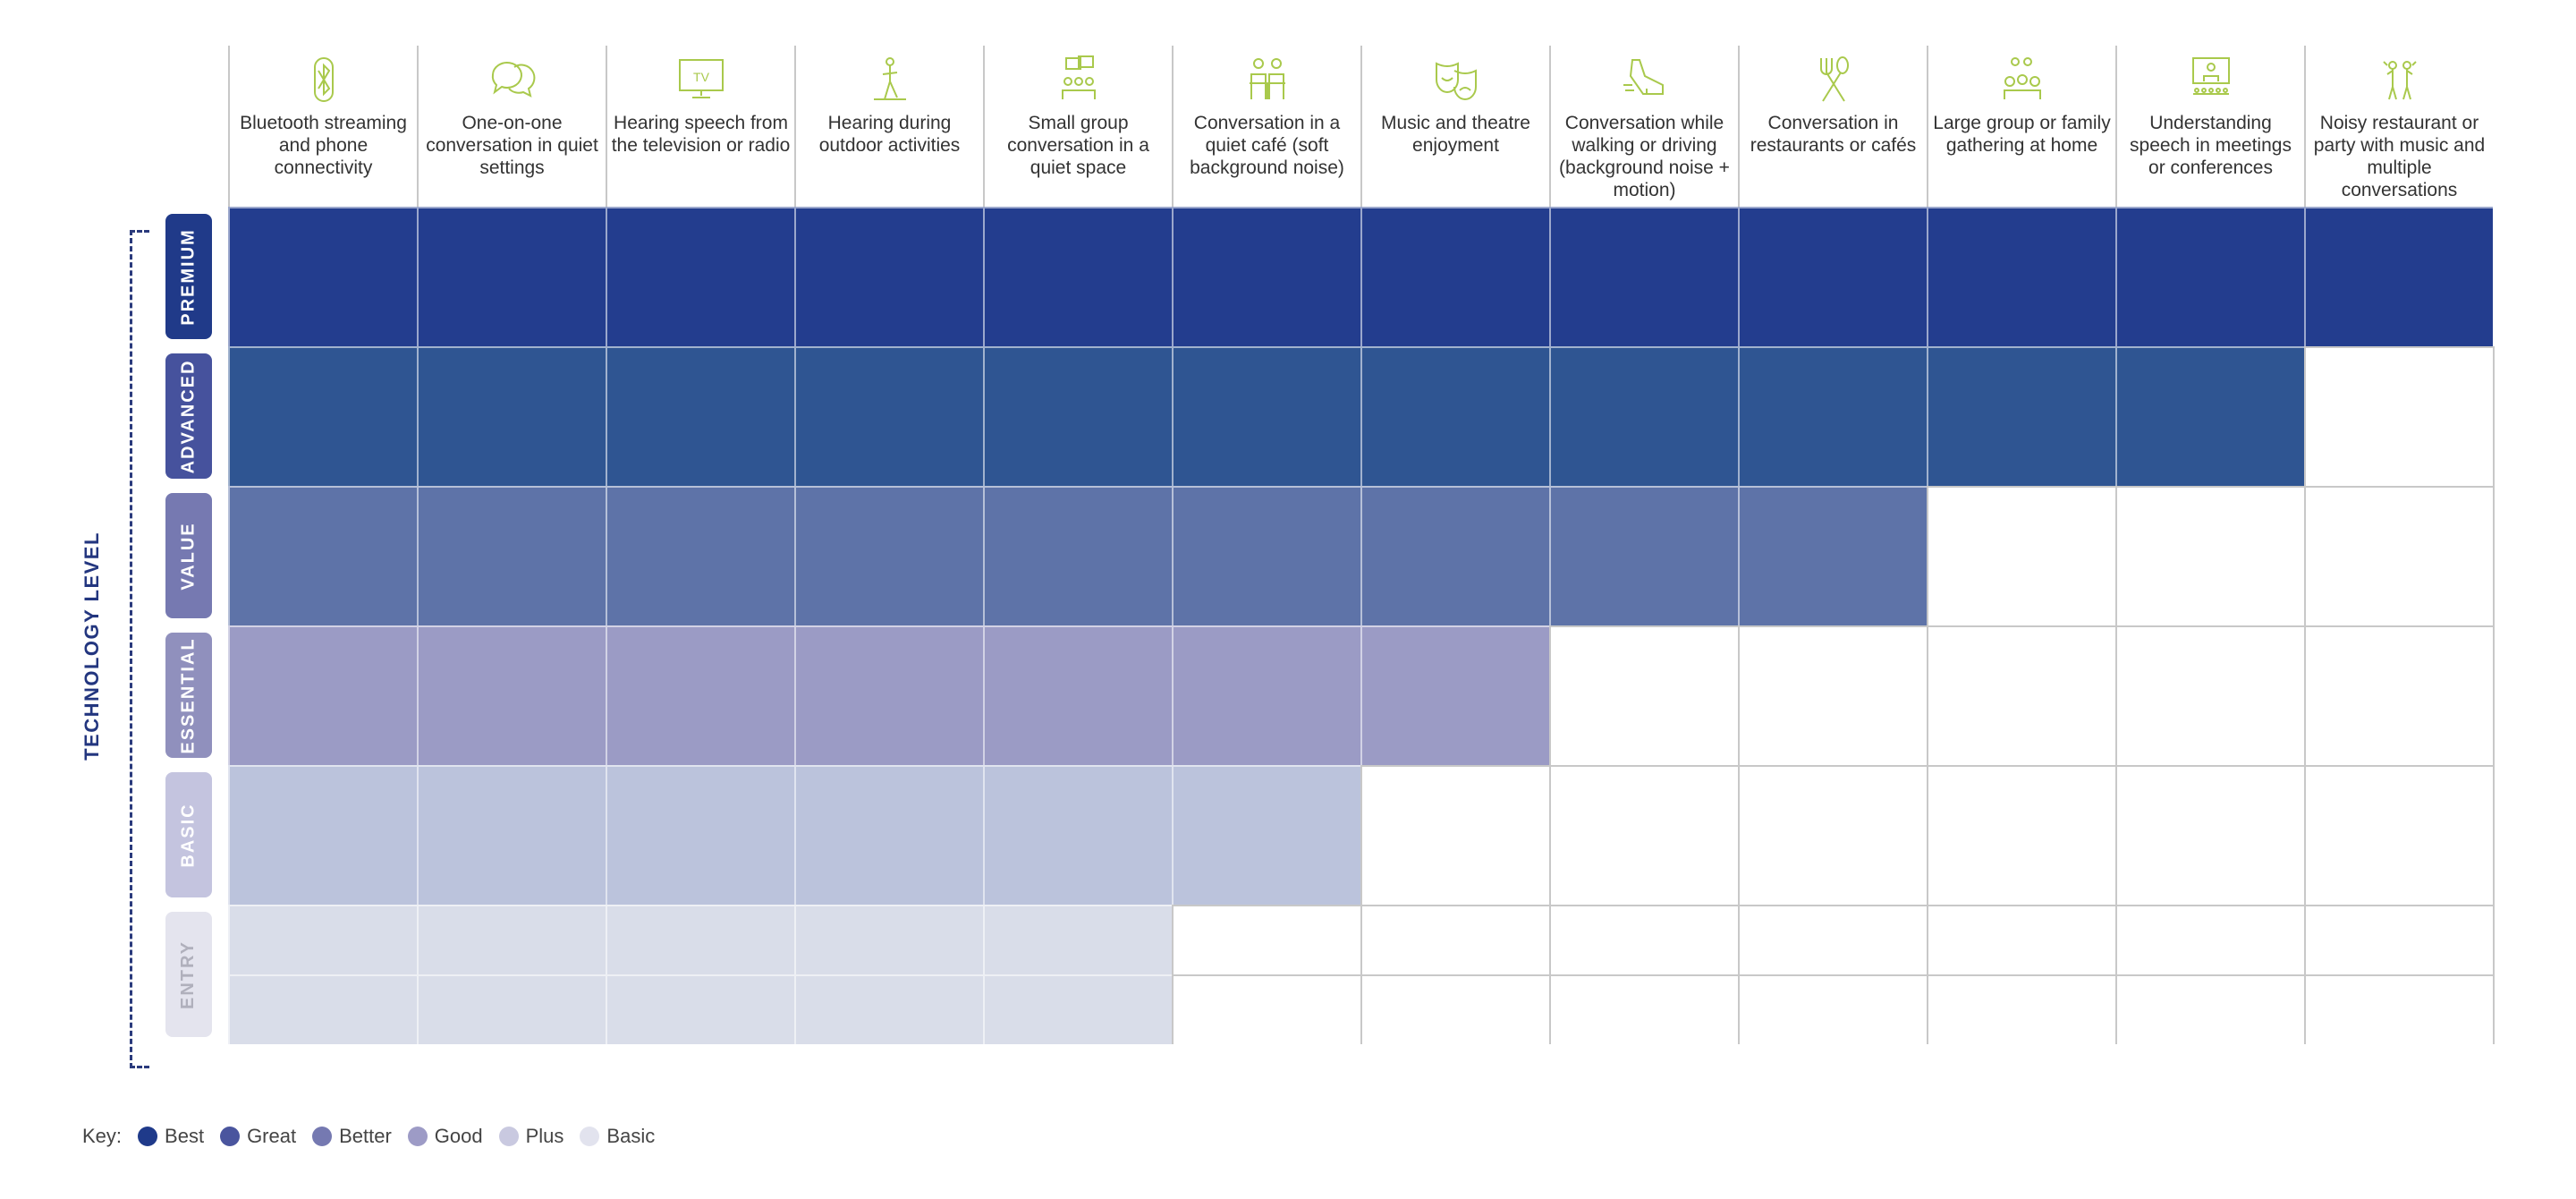 Image resolution: width=2576 pixels, height=1199 pixels. What do you see at coordinates (544, 1136) in the screenshot?
I see `legend-label: Plus` at bounding box center [544, 1136].